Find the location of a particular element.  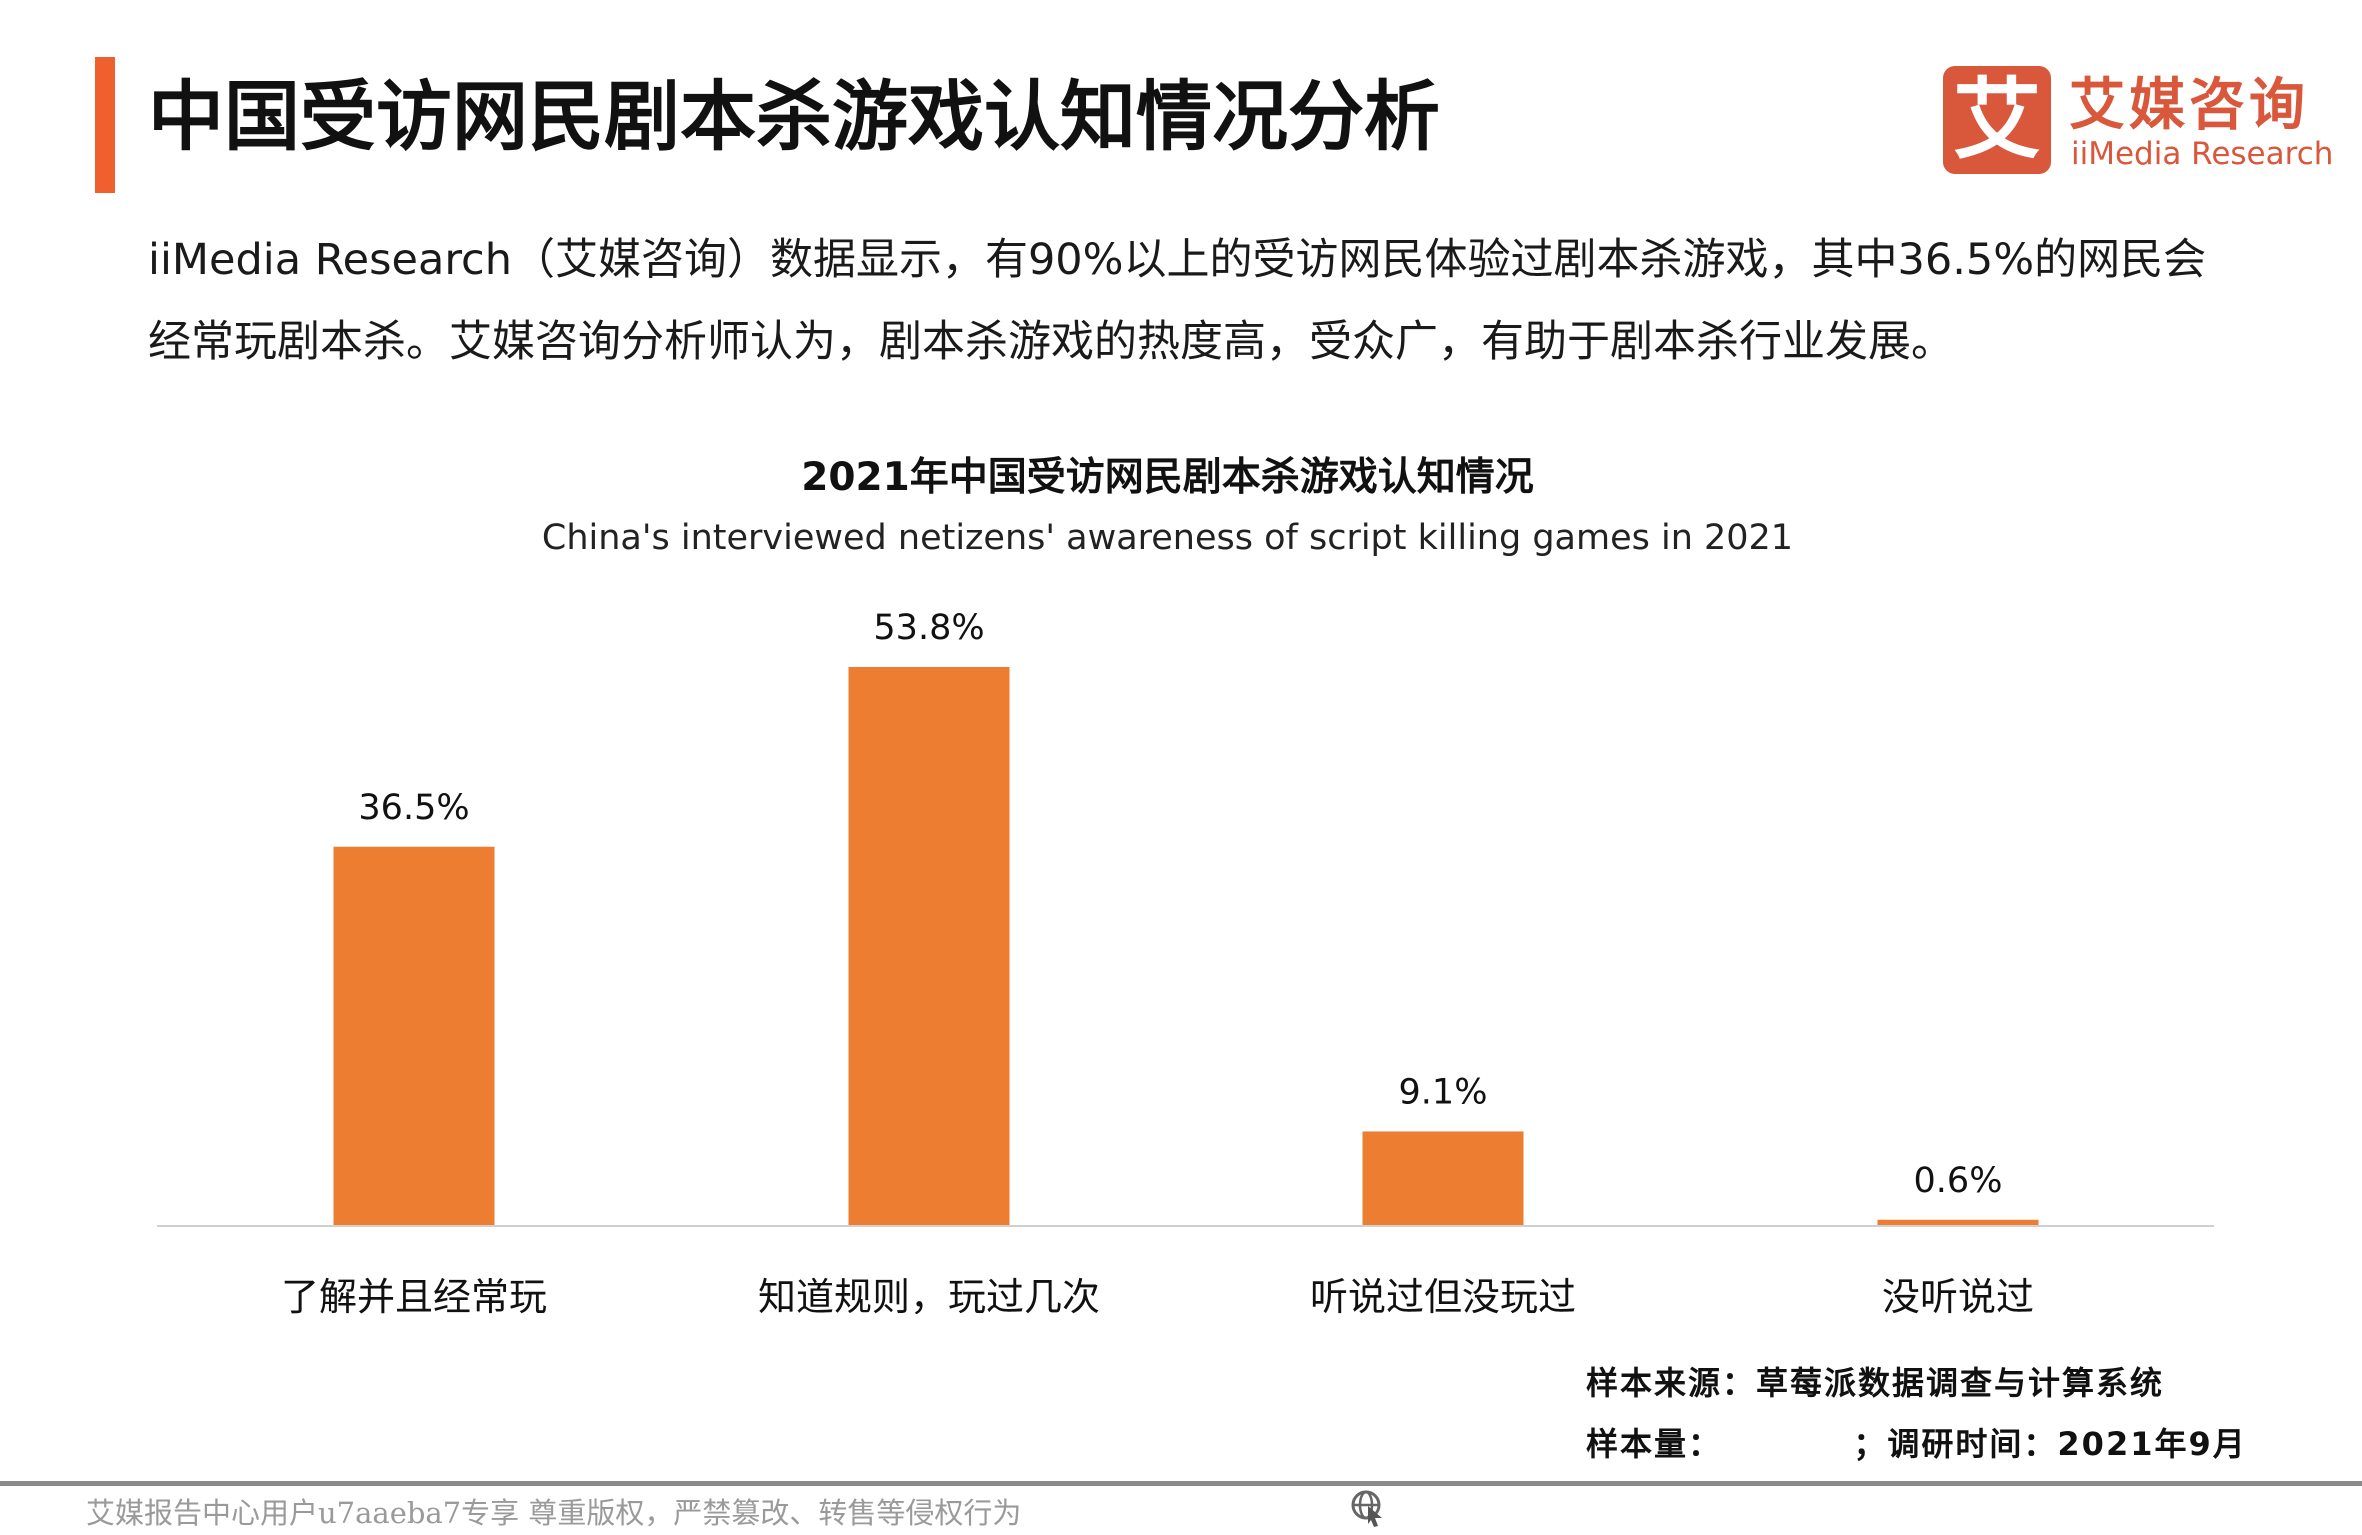

page-title: 中国受访网民剧本杀游戏认知情况分析 is located at coordinates (794, 116).